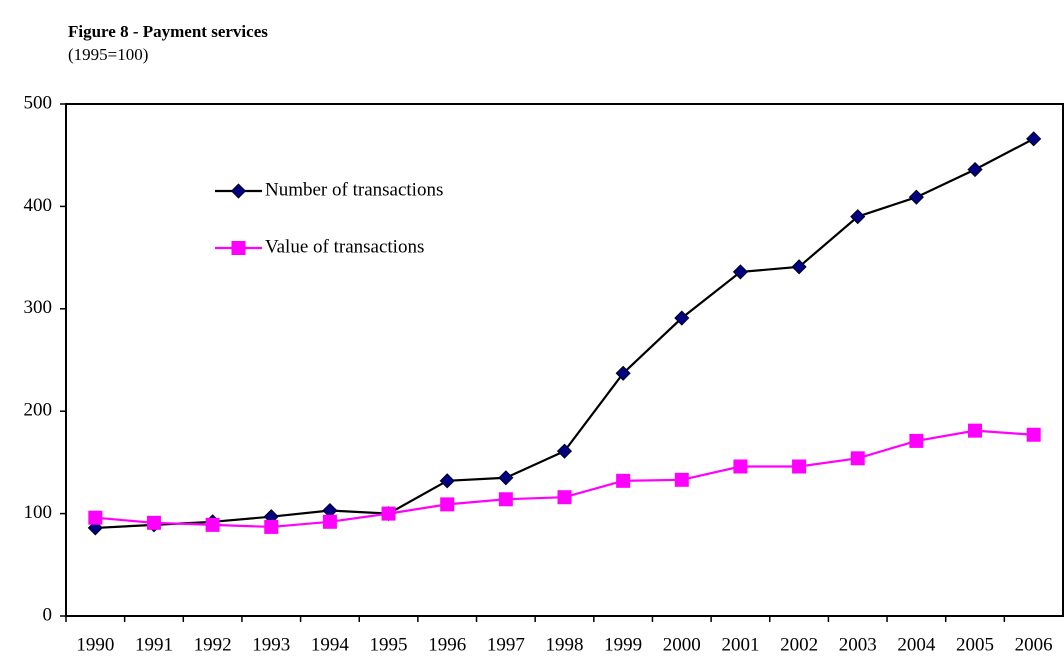 The height and width of the screenshot is (661, 1064). Describe the element at coordinates (344, 246) in the screenshot. I see `legend-label: Value of transactions` at that location.